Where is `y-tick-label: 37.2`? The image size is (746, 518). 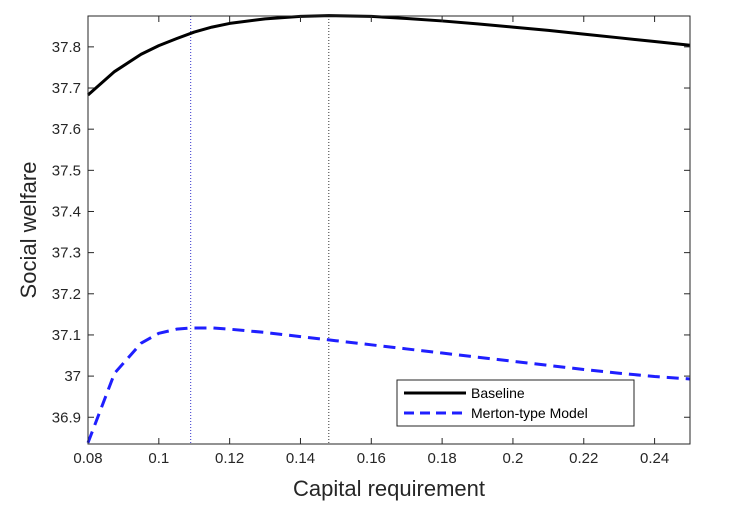 y-tick-label: 37.2 is located at coordinates (66, 294).